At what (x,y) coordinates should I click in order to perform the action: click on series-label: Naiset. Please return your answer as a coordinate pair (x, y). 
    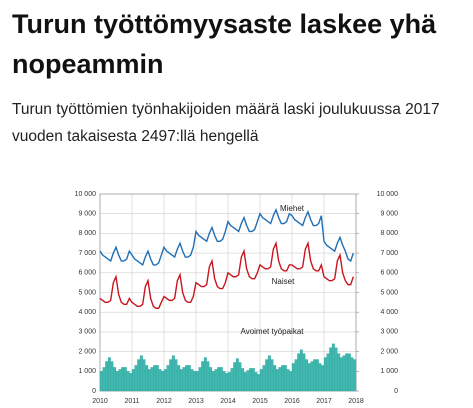
    Looking at the image, I should click on (283, 281).